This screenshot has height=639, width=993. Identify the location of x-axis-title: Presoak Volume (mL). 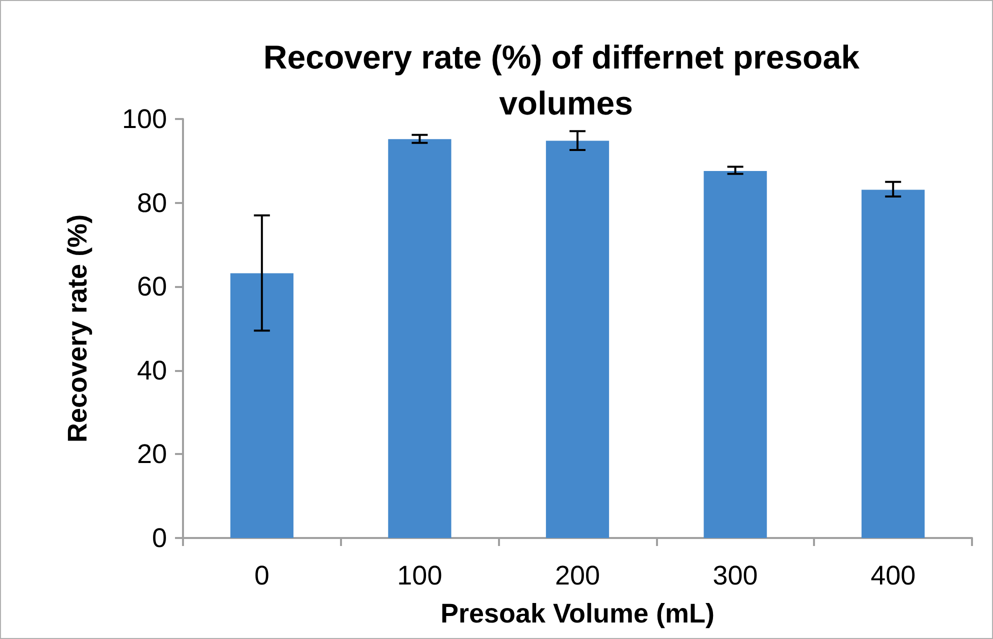
(577, 613).